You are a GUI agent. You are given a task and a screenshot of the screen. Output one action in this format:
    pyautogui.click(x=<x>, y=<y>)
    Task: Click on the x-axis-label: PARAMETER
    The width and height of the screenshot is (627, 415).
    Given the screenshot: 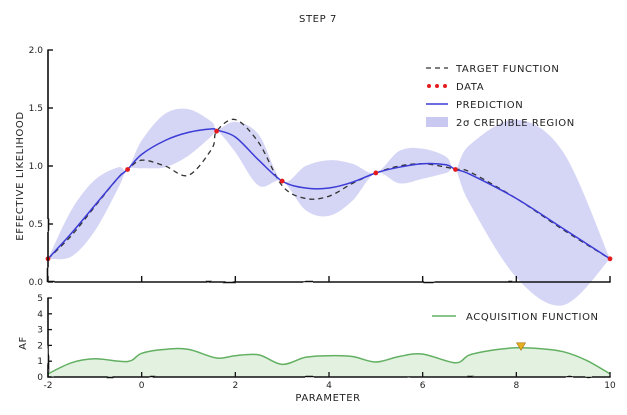 What is the action you would take?
    pyautogui.click(x=327, y=398)
    